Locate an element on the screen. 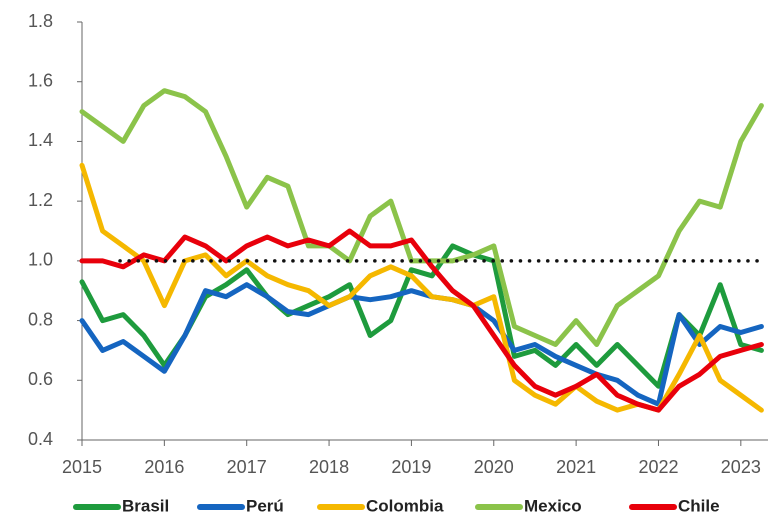  x-tick-label: 2023 is located at coordinates (741, 467).